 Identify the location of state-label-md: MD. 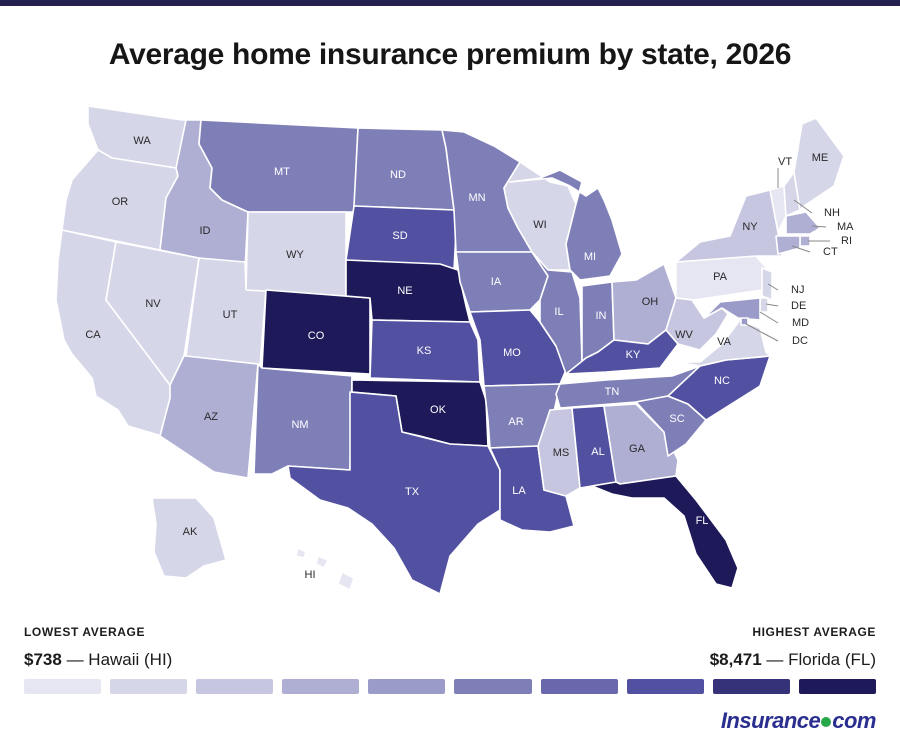
(800, 323).